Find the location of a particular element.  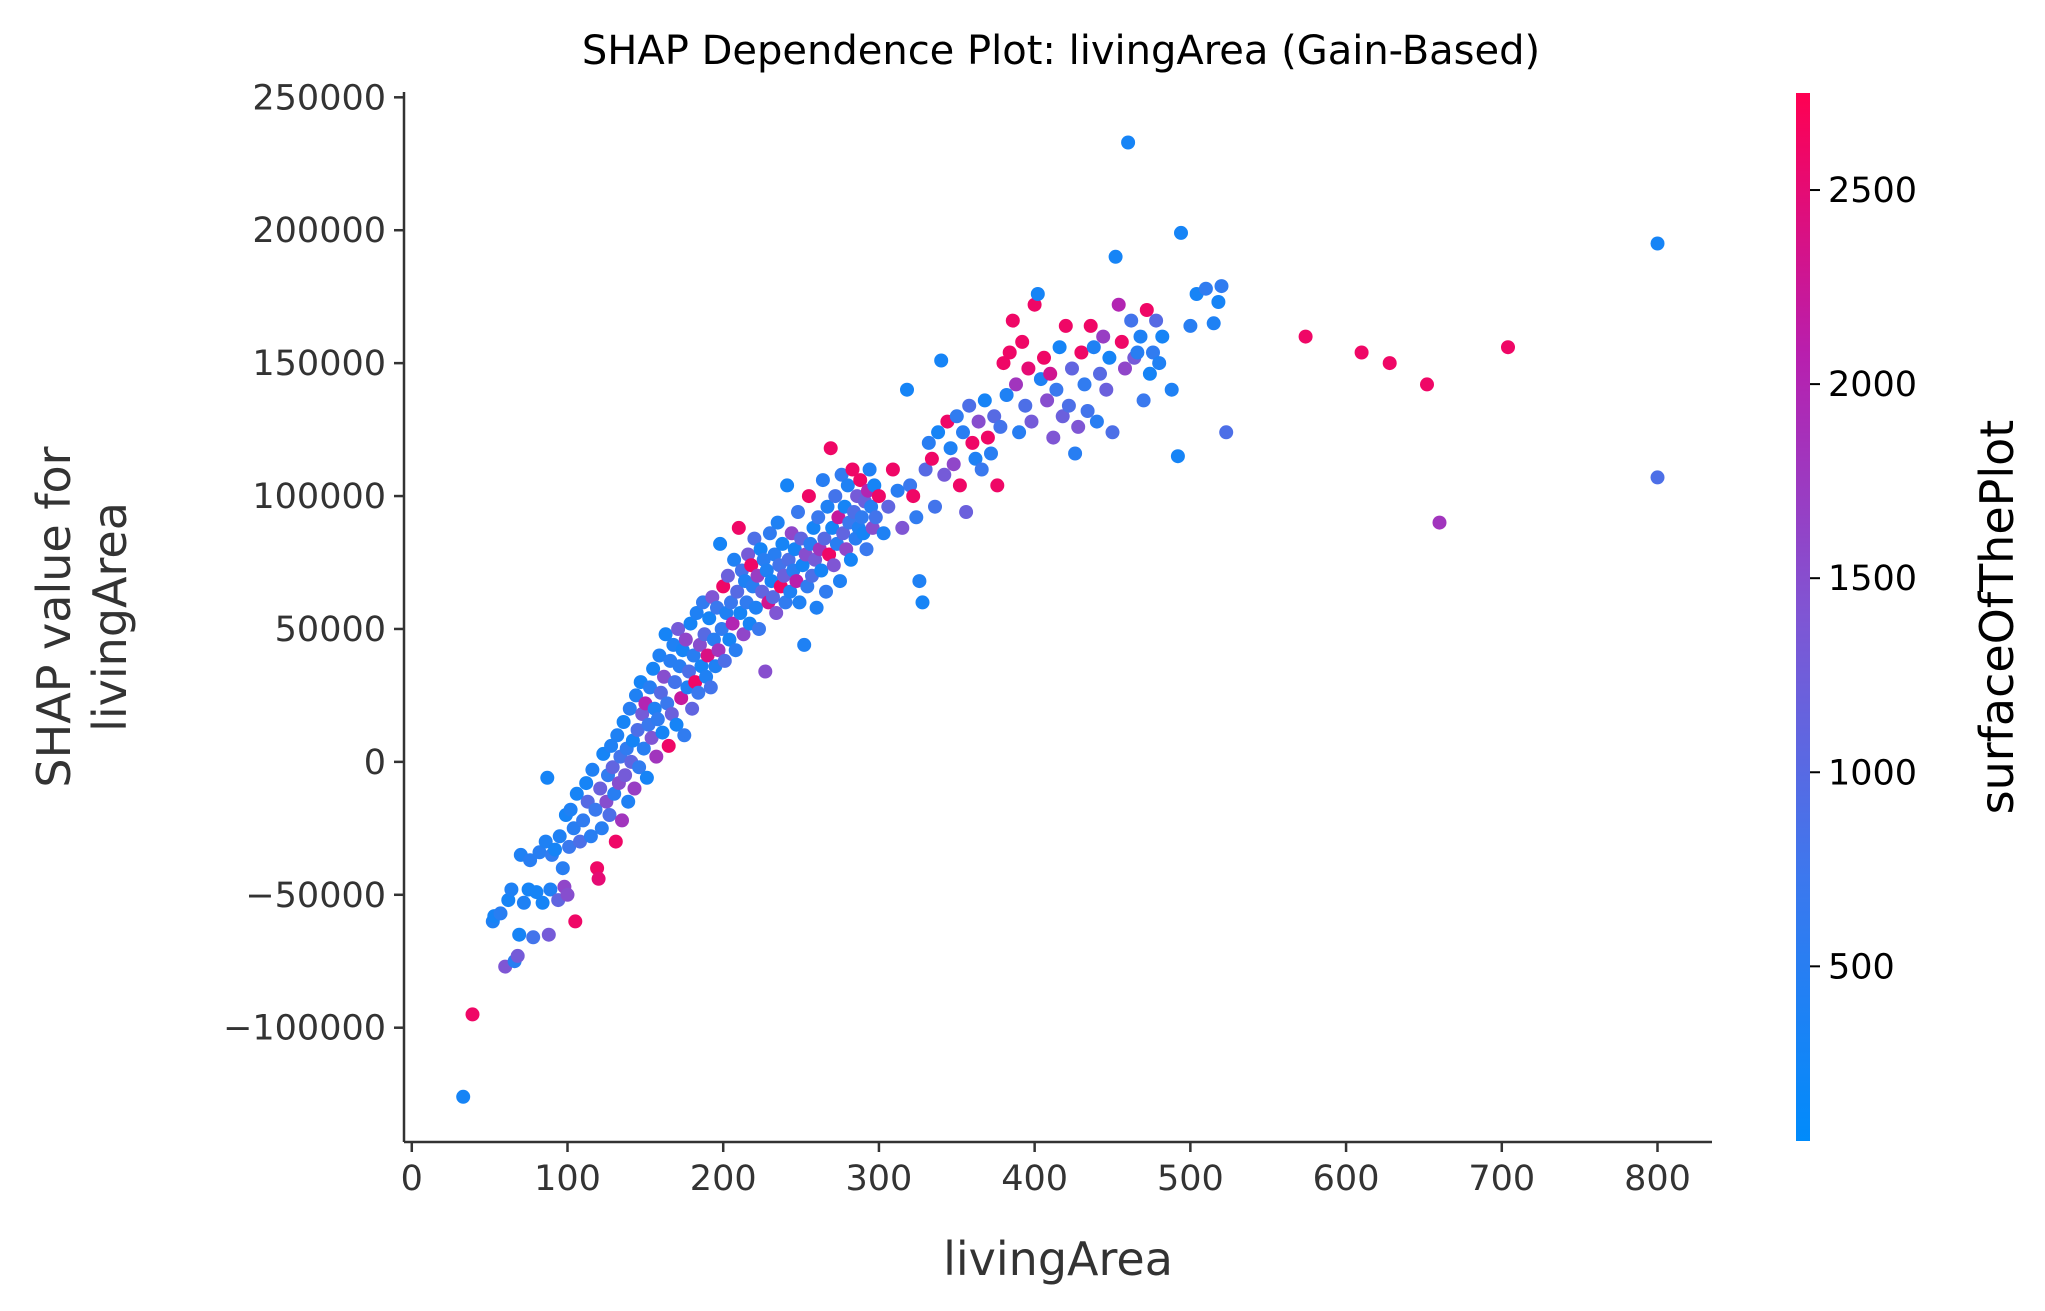

y-tick-label: 100000 is located at coordinates (319, 497).